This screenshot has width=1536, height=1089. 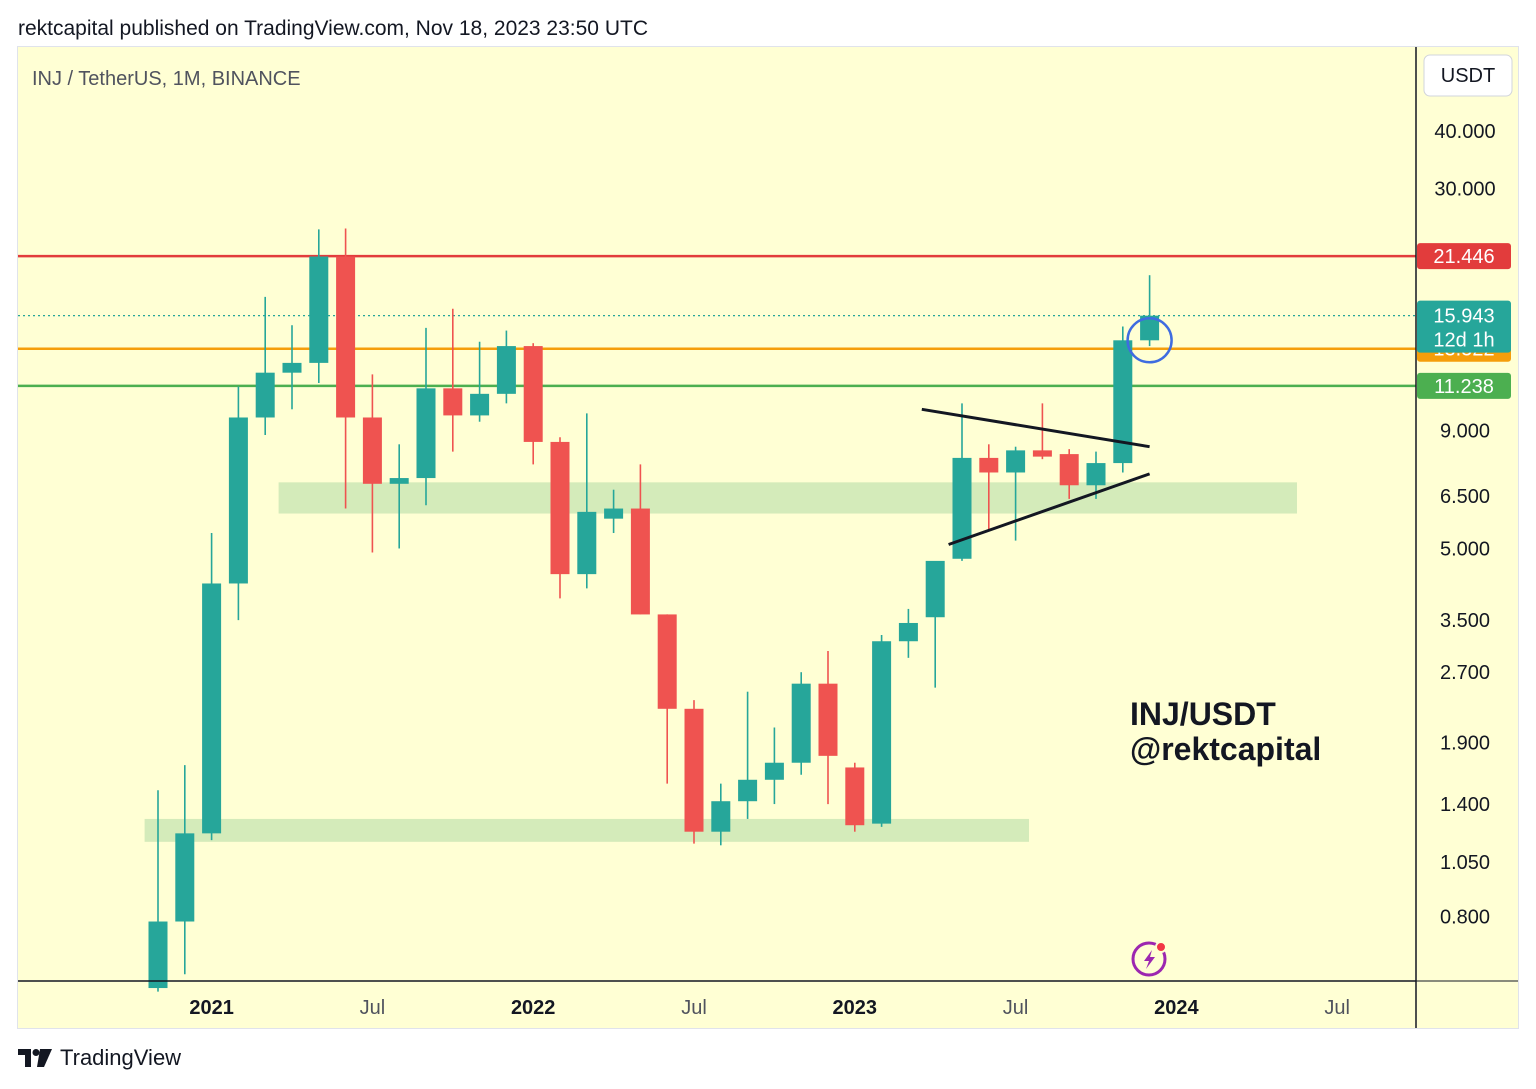 I want to click on currency-label: USDT, so click(x=1468, y=76).